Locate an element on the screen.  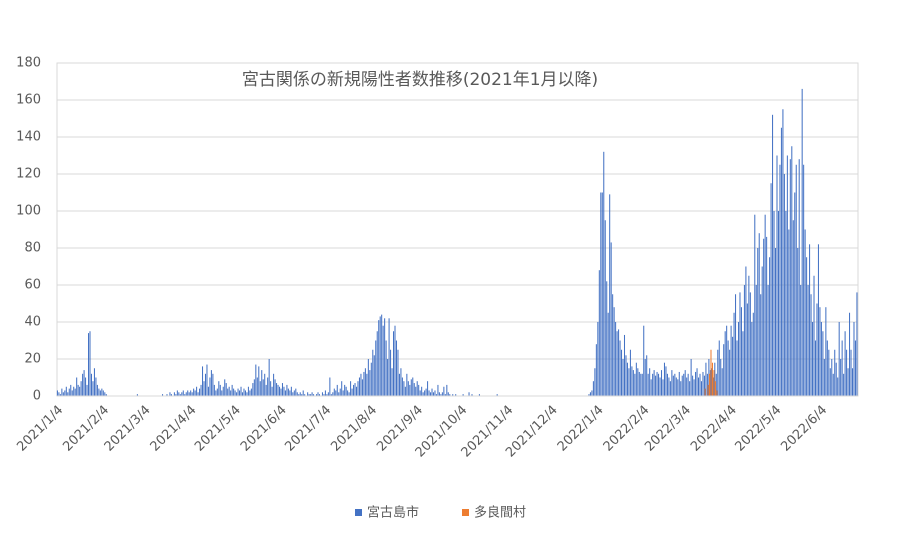
y-tick-label: 0 is located at coordinates (37, 396).